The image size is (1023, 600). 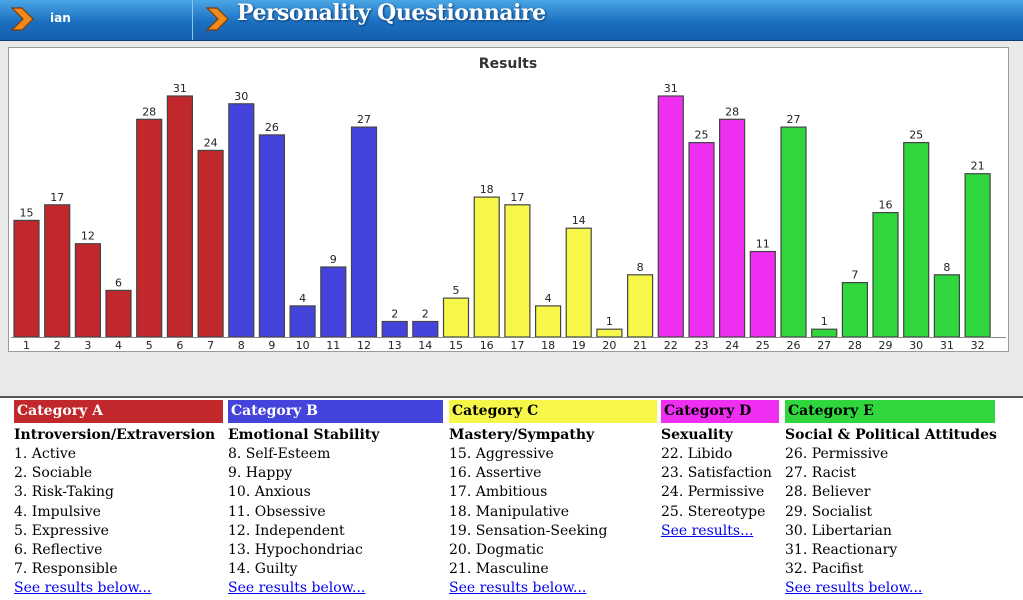 I want to click on x-tick-label-21: 21, so click(x=640, y=345).